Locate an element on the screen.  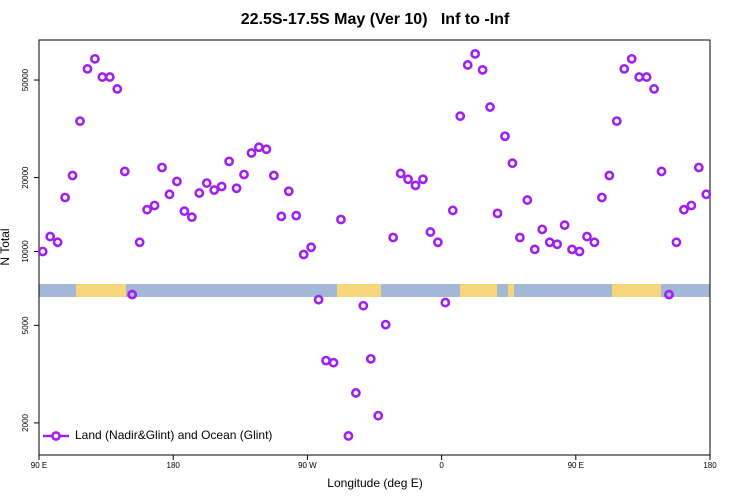
y-tick-label: 10000 is located at coordinates (25, 251).